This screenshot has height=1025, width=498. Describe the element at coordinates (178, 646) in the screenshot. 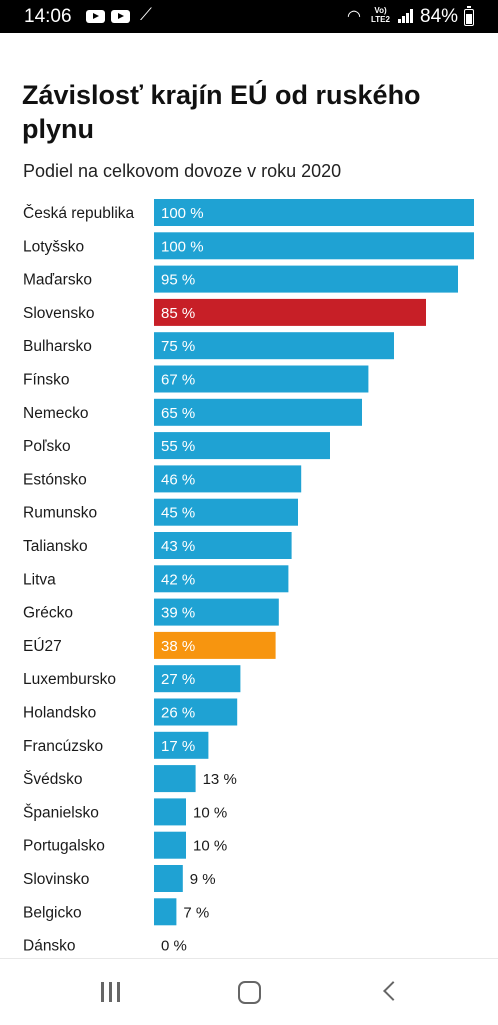

I see `value-label-eu27: 38 %` at that location.